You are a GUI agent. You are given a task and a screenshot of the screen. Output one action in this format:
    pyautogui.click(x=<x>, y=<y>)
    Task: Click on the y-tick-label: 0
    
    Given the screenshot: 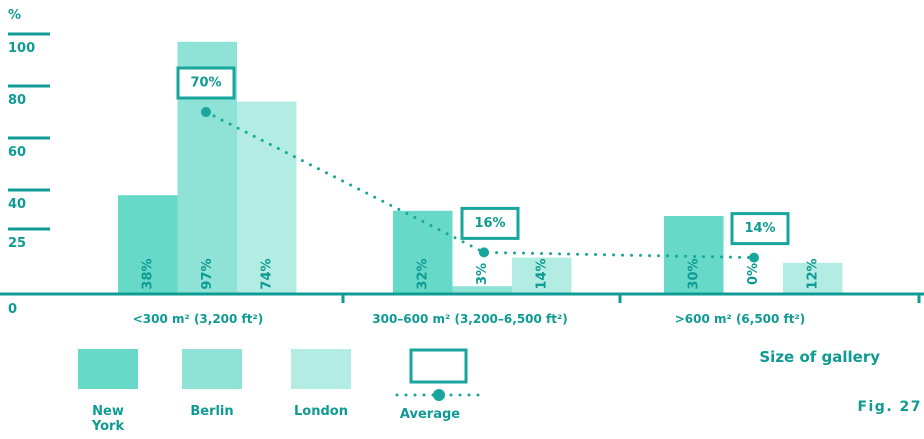 What is the action you would take?
    pyautogui.click(x=12, y=309)
    